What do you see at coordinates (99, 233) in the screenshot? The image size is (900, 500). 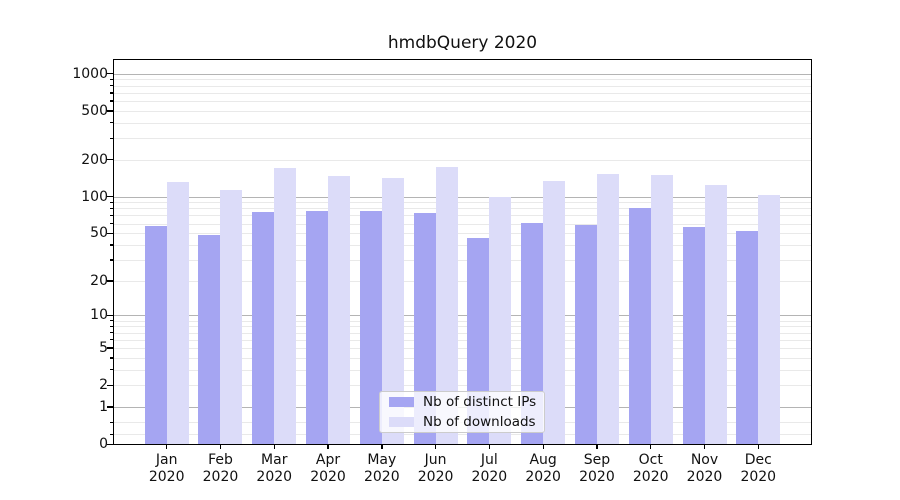 I see `y-tick-label-50: 50` at bounding box center [99, 233].